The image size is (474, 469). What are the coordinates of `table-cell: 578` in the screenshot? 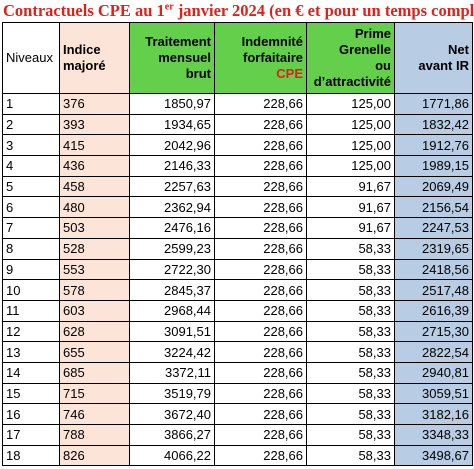 It's located at (94, 290).